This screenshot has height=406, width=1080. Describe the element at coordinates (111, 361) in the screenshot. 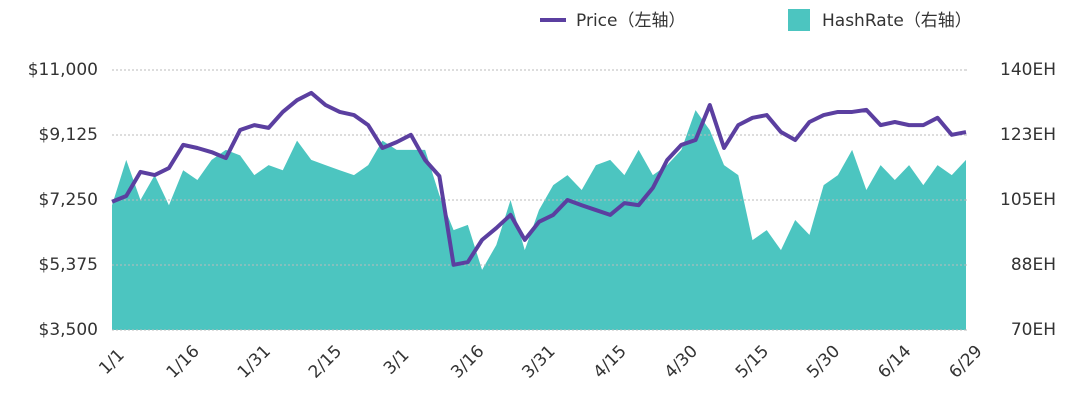

I see `x-tick-label: 1/1` at that location.